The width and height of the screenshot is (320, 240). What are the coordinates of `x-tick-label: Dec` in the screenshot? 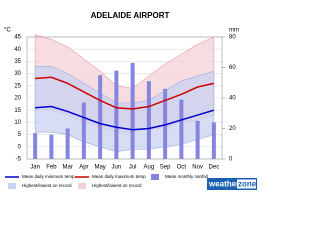 It's located at (214, 168).